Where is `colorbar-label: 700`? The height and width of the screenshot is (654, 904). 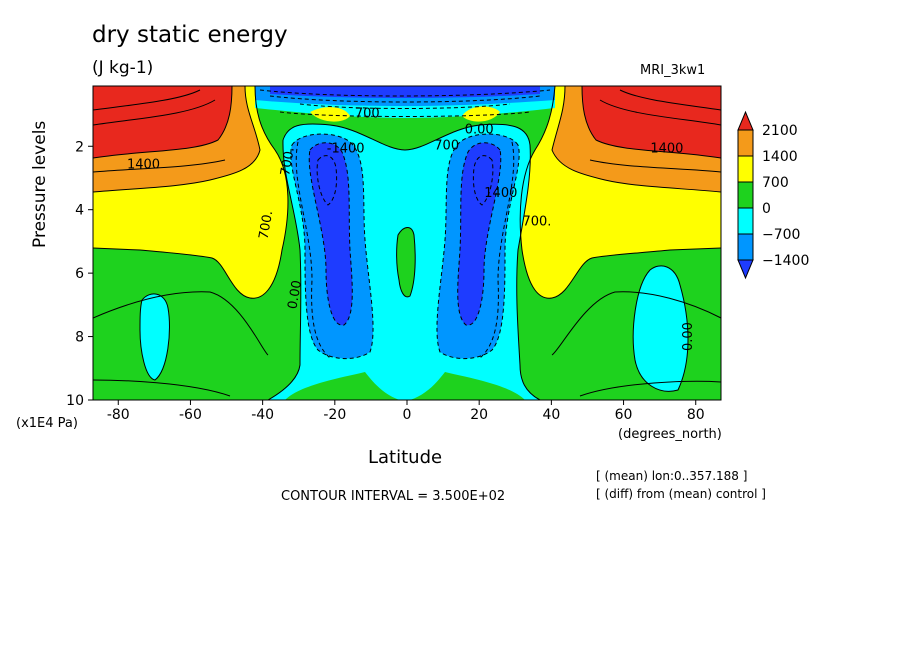 colorbar-label: 700 is located at coordinates (775, 183).